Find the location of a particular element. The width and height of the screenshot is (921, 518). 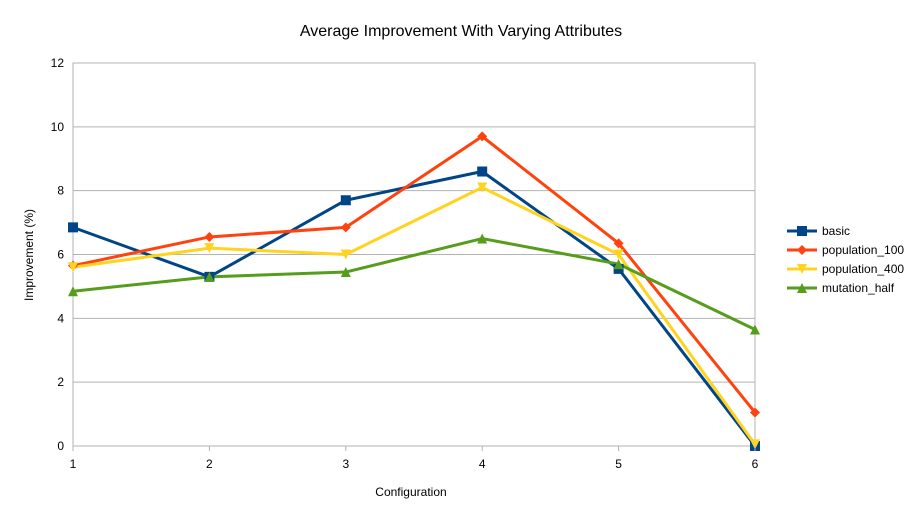

x-tick-label: 5 is located at coordinates (618, 464).